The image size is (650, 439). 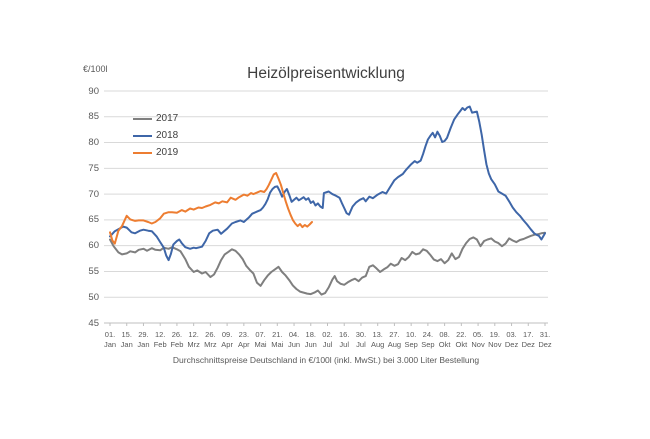 What do you see at coordinates (126, 339) in the screenshot?
I see `x-tick-label-15-Jan: 15. Jan` at bounding box center [126, 339].